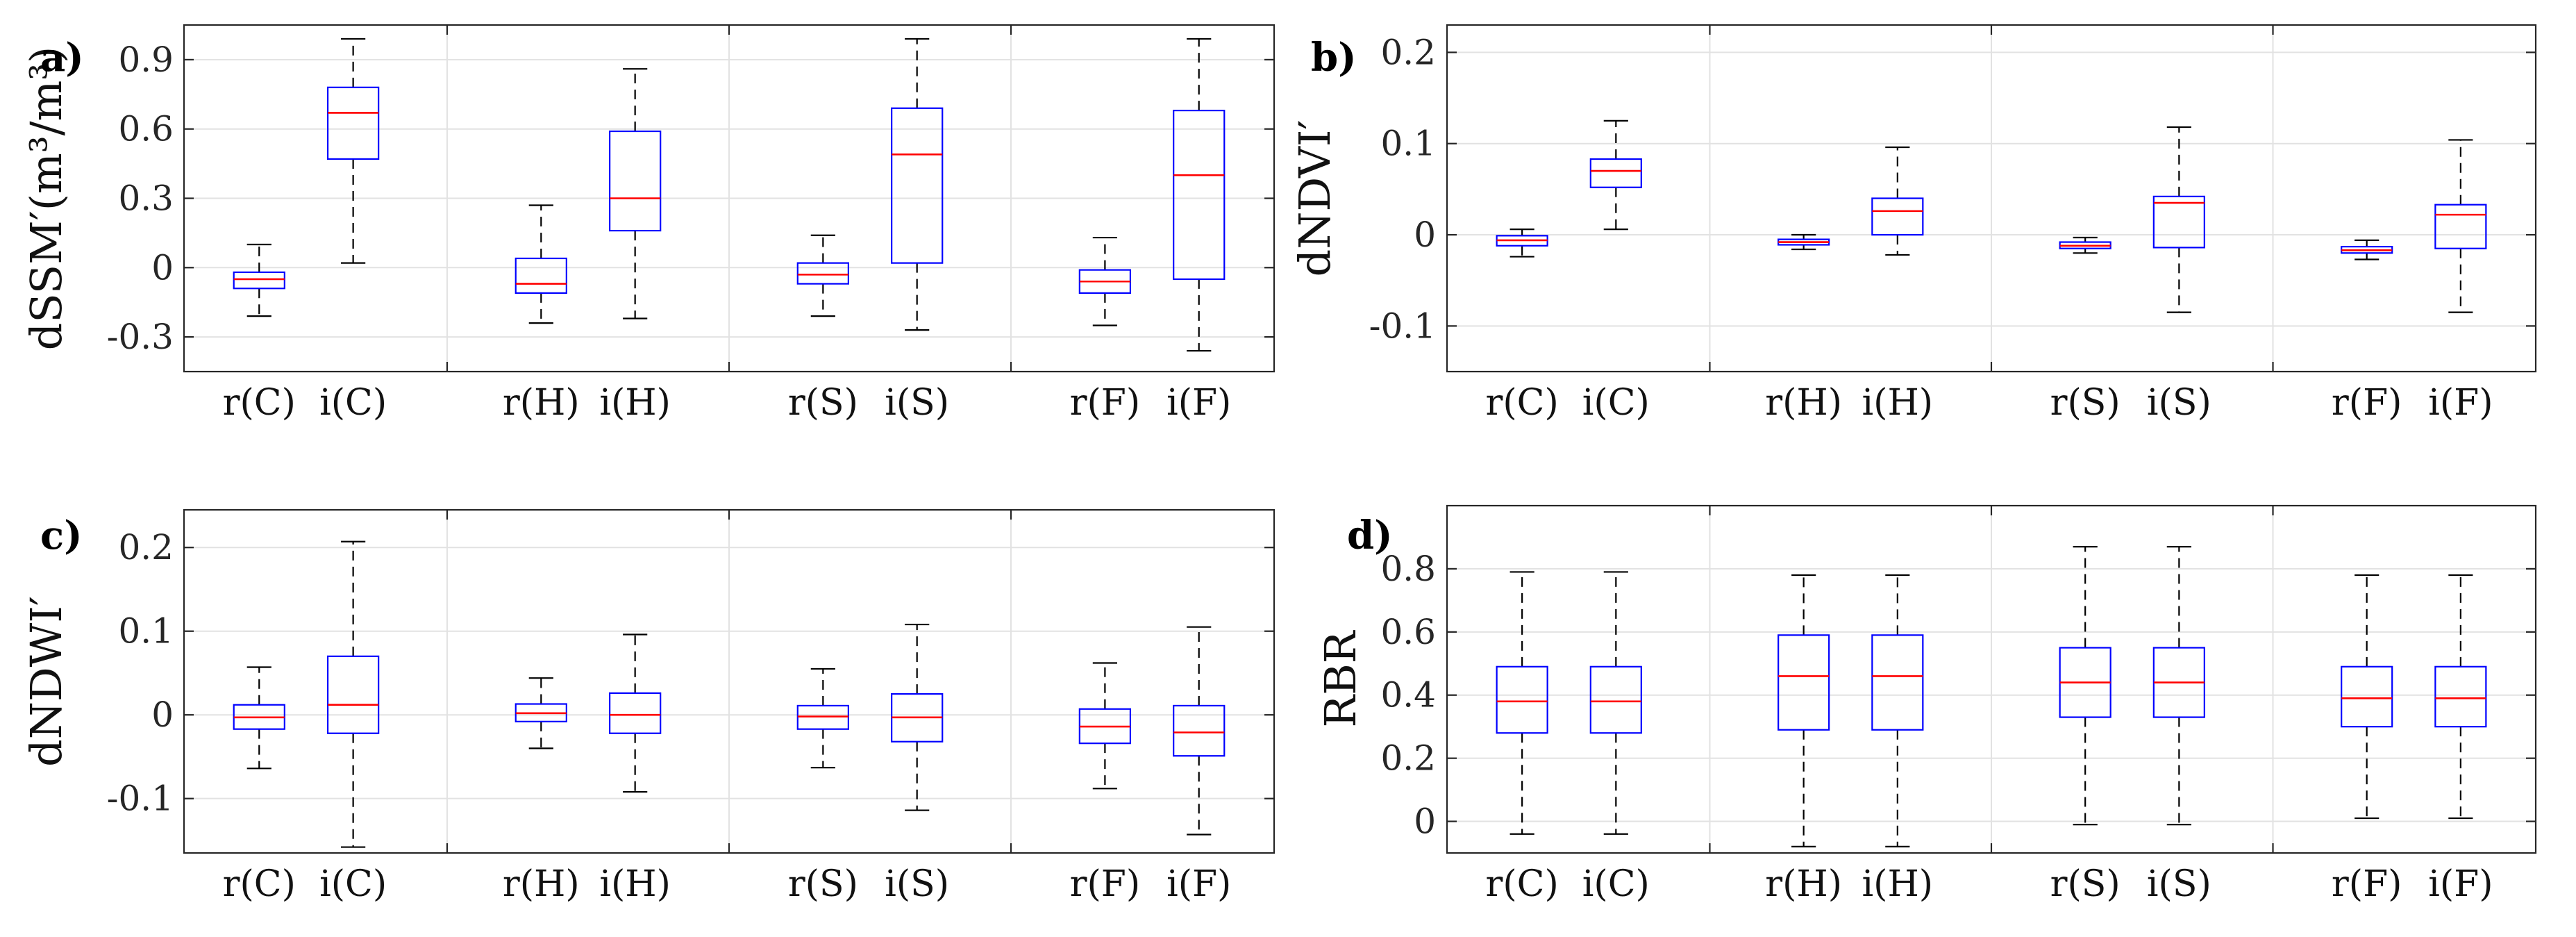 The width and height of the screenshot is (2576, 937). I want to click on box-rc, so click(259, 718).